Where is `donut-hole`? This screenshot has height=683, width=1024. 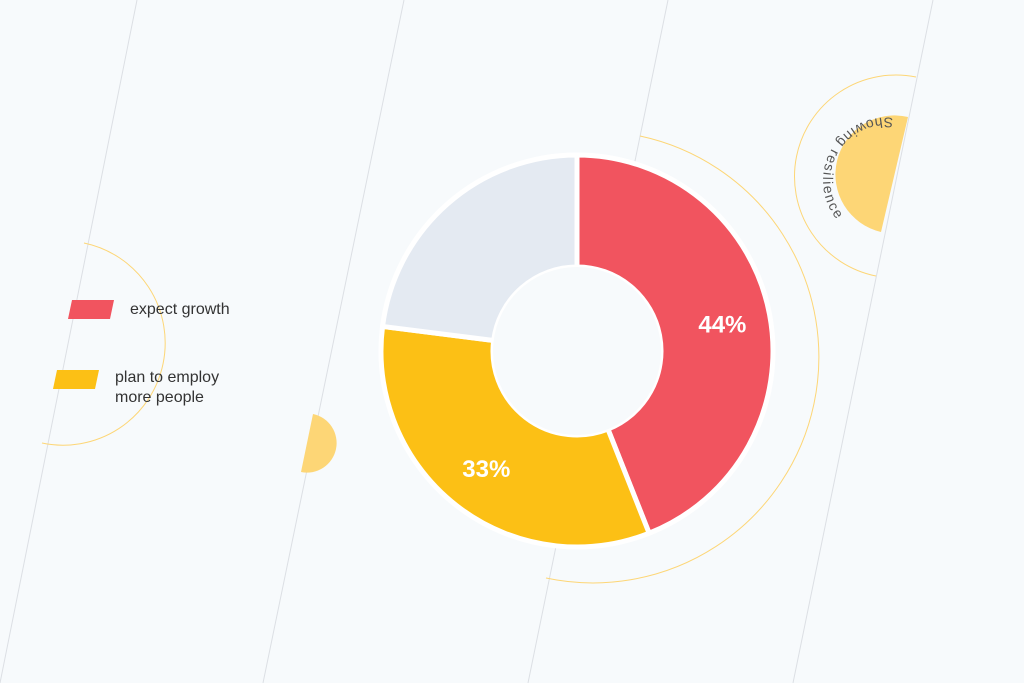
donut-hole is located at coordinates (577, 351).